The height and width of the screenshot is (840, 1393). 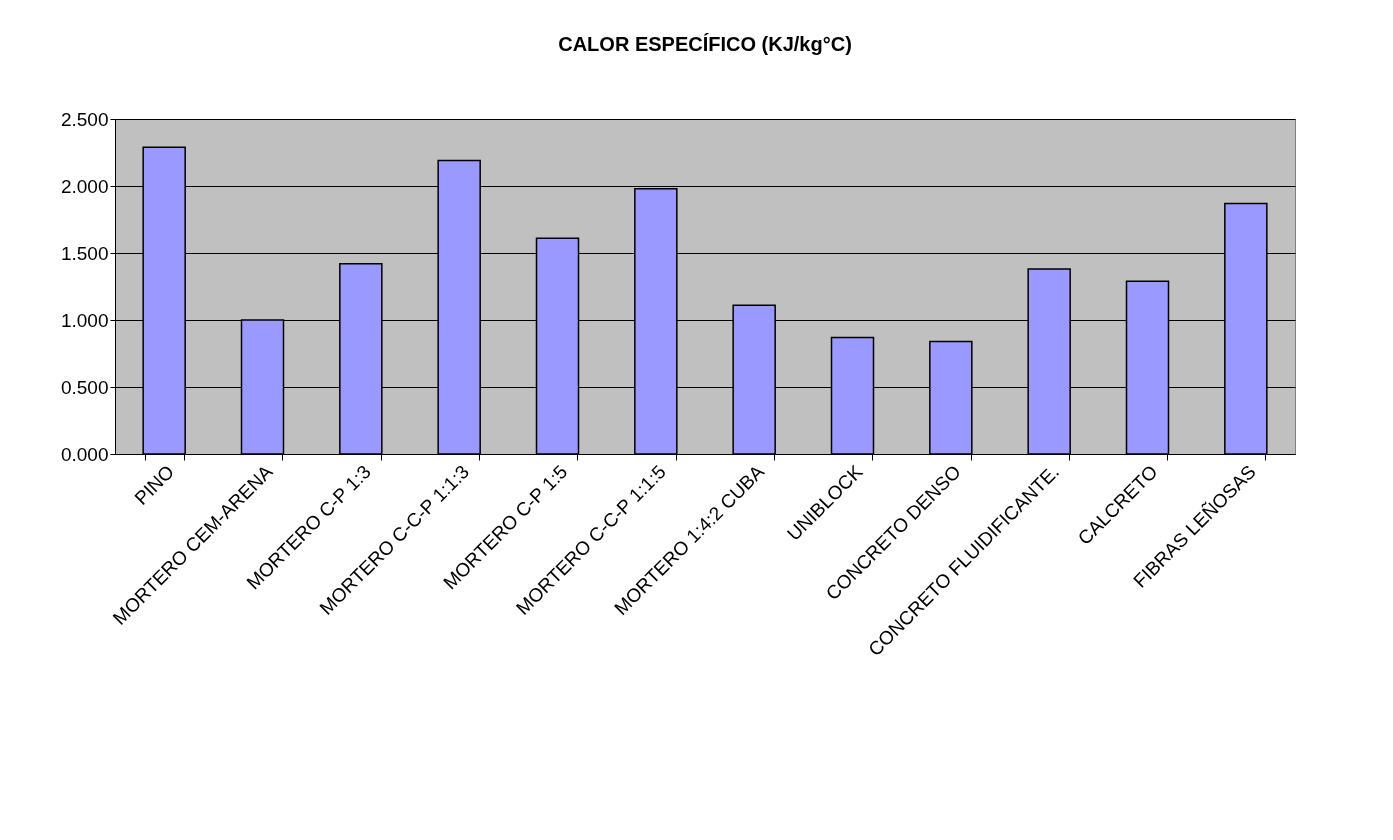 What do you see at coordinates (84, 253) in the screenshot?
I see `y-tick-label: 1.500` at bounding box center [84, 253].